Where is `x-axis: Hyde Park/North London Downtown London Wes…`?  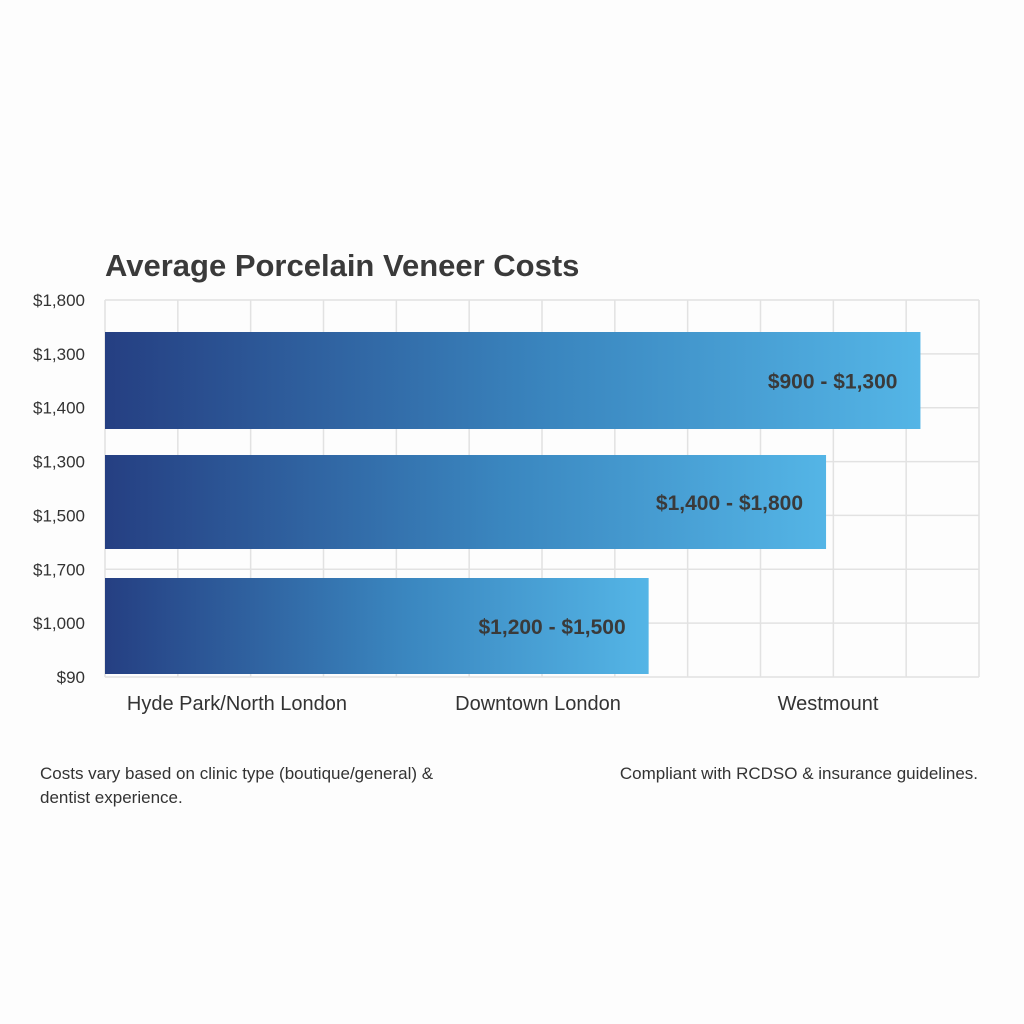 x-axis: Hyde Park/North London Downtown London Wes… is located at coordinates (503, 704).